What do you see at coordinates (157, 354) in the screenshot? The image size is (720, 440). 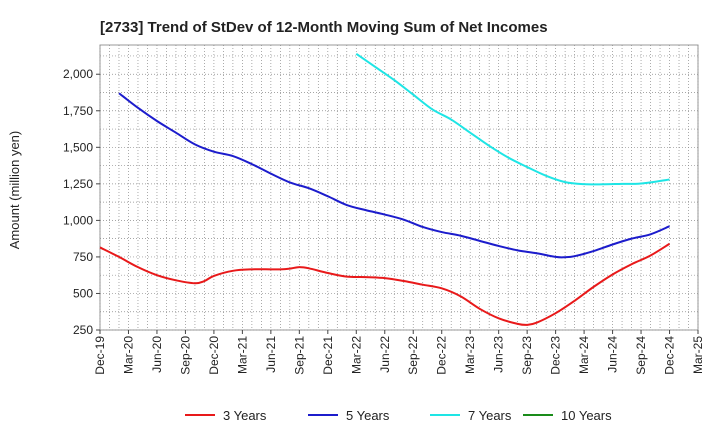 I see `x-tick-label: Jun-20` at bounding box center [157, 354].